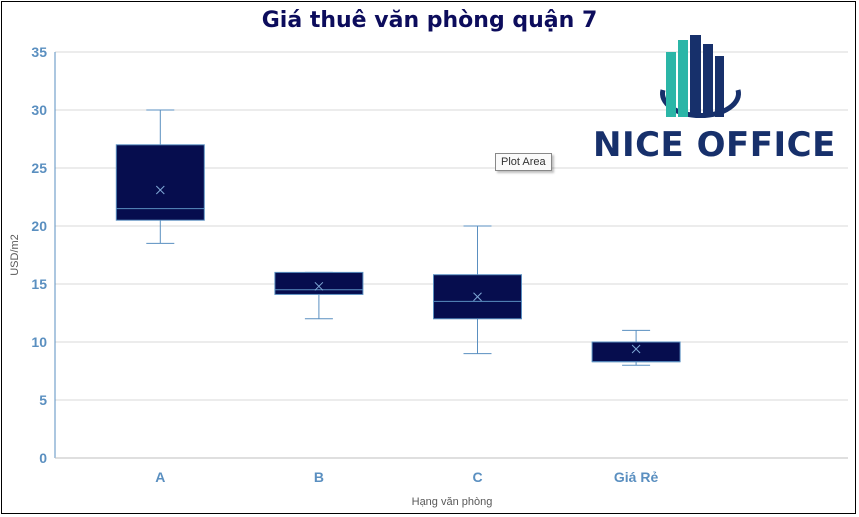 Image resolution: width=859 pixels, height=517 pixels. Describe the element at coordinates (39, 284) in the screenshot. I see `y-tick-label: 15` at that location.